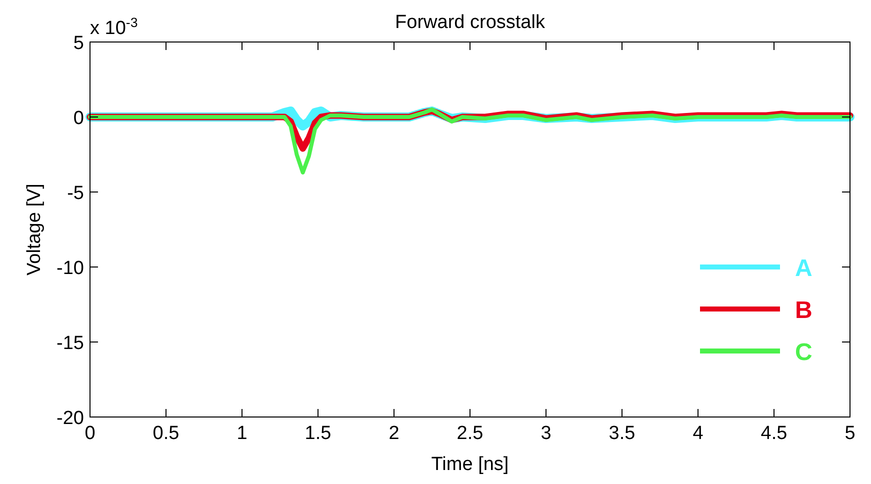  I want to click on x-tick-label: 1.5, so click(318, 433).